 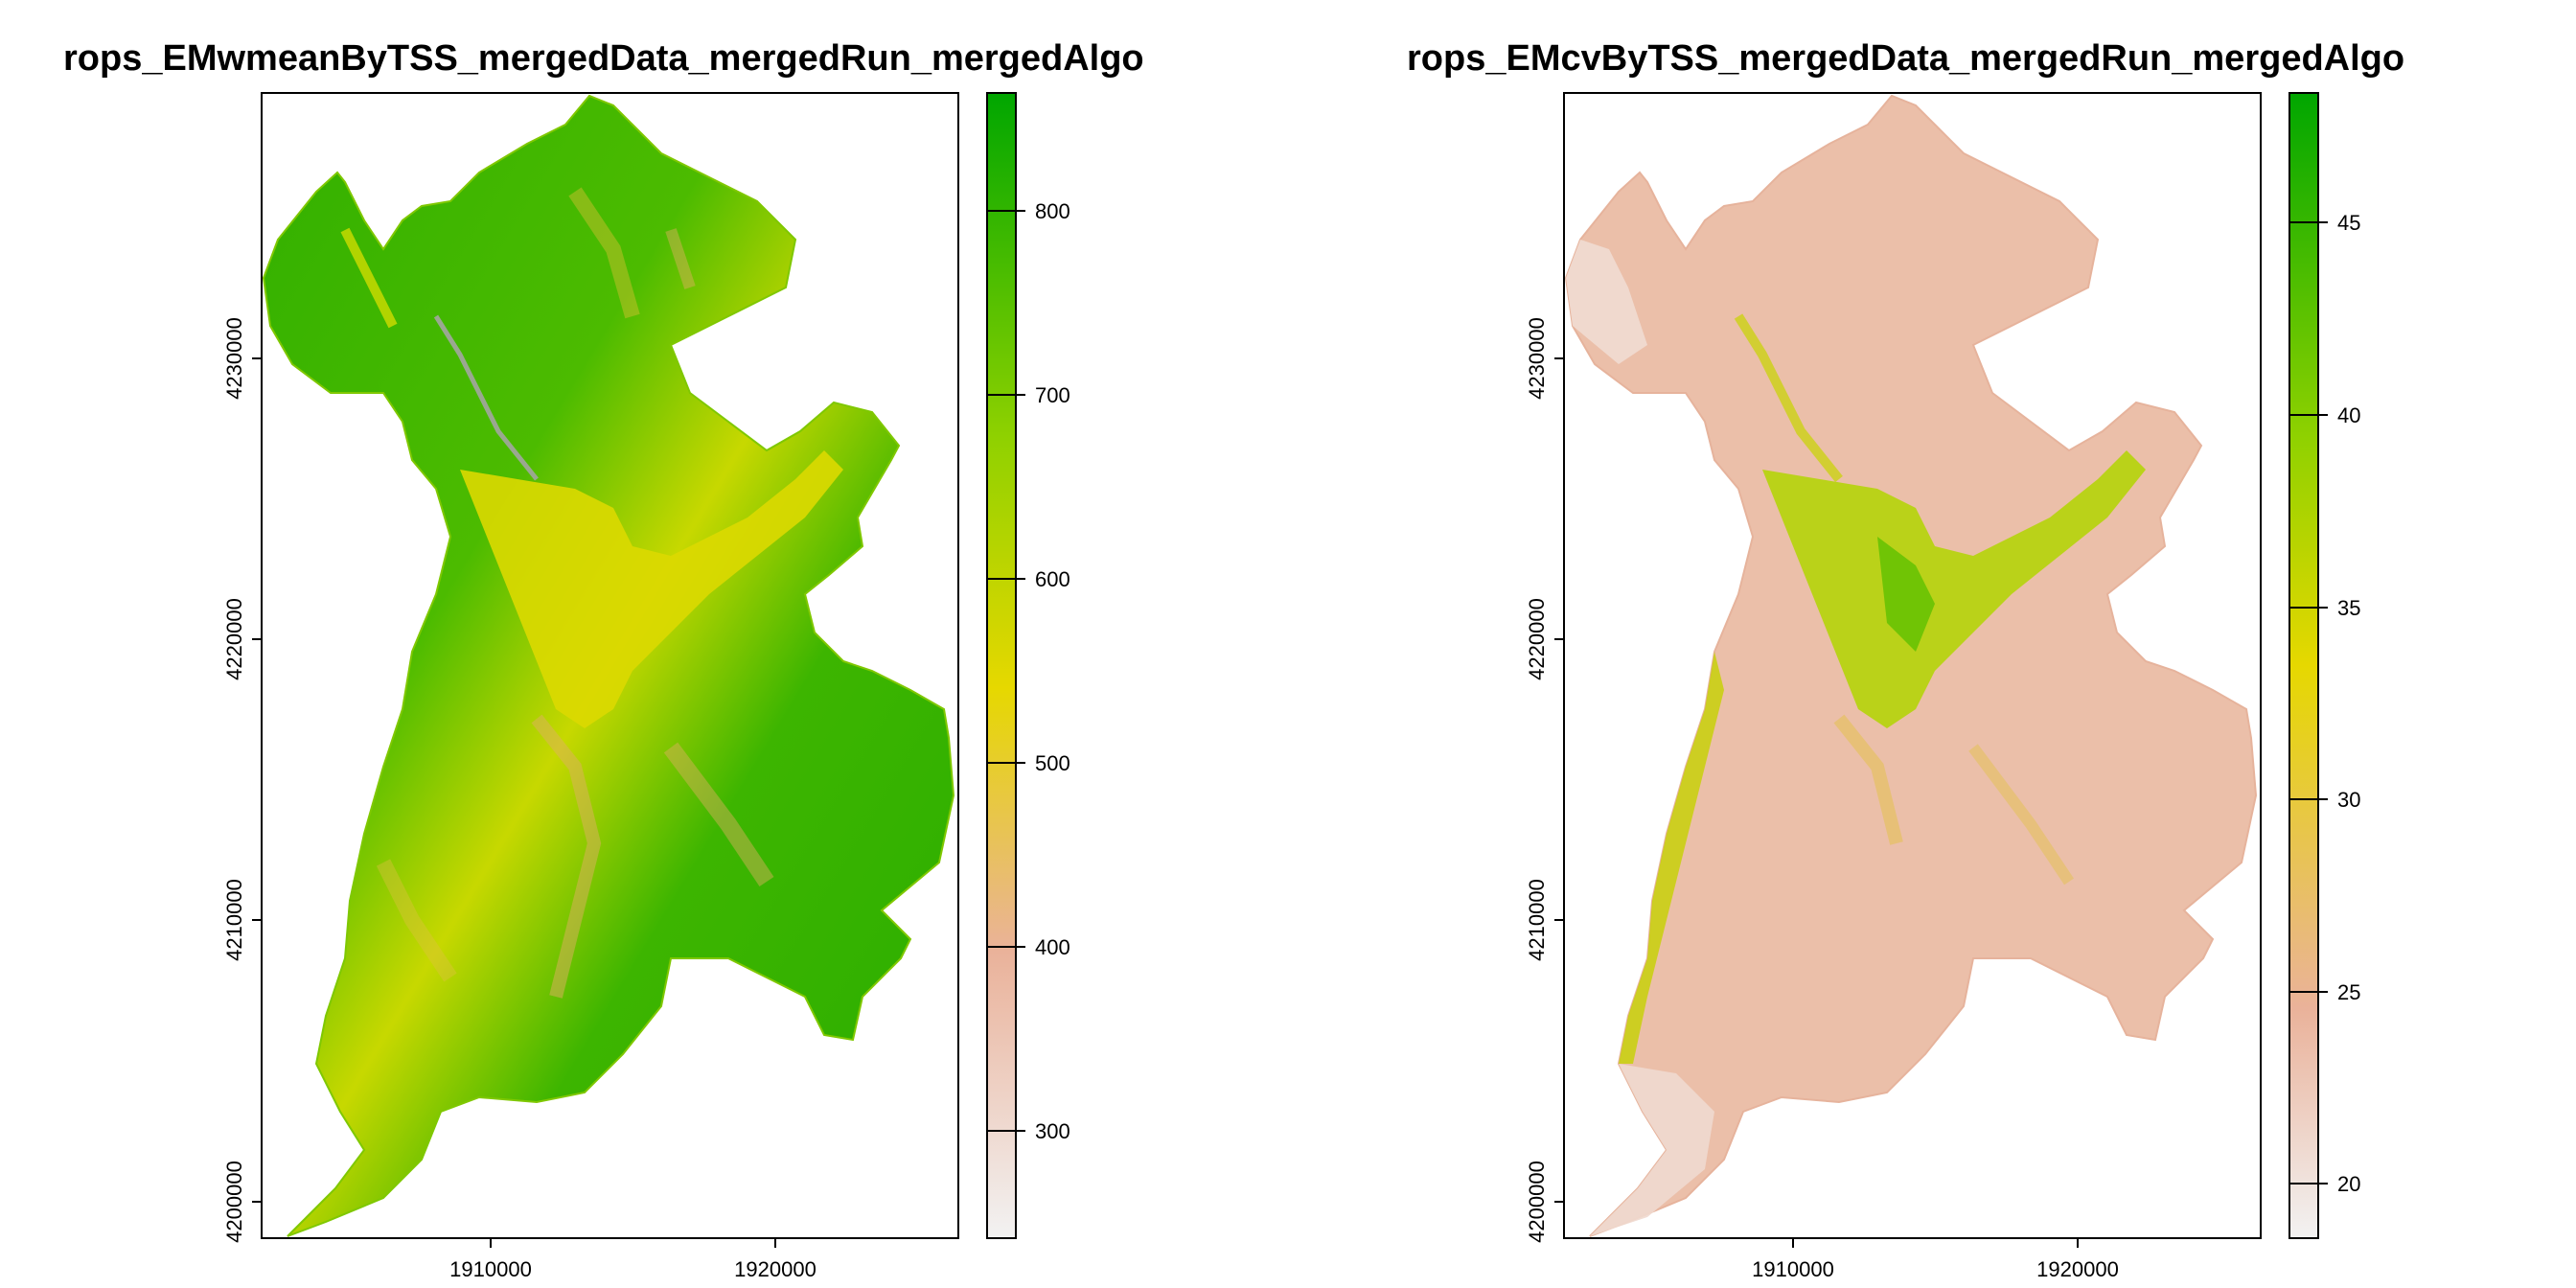 I want to click on legend-tick-label: 400, so click(x=1052, y=947).